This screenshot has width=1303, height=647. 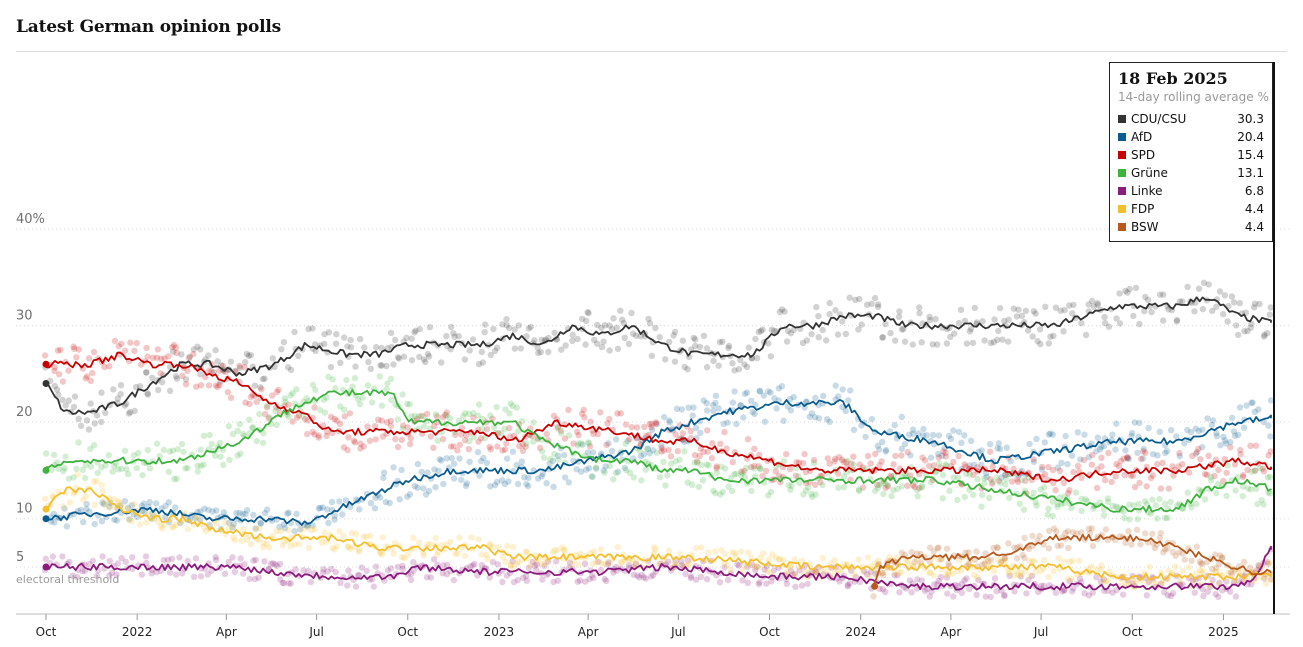 I want to click on tooltip-party-name: AfD, so click(x=1142, y=137).